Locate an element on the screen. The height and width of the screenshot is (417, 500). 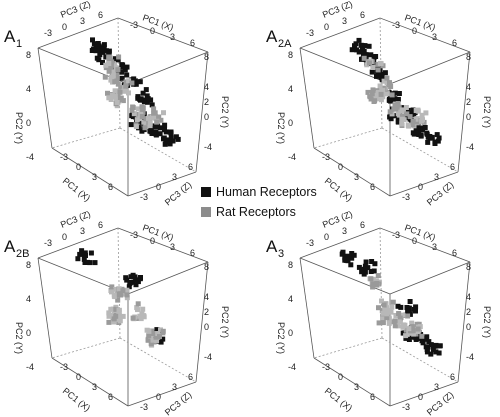
tick-pc2-right: 0 is located at coordinates (468, 327).